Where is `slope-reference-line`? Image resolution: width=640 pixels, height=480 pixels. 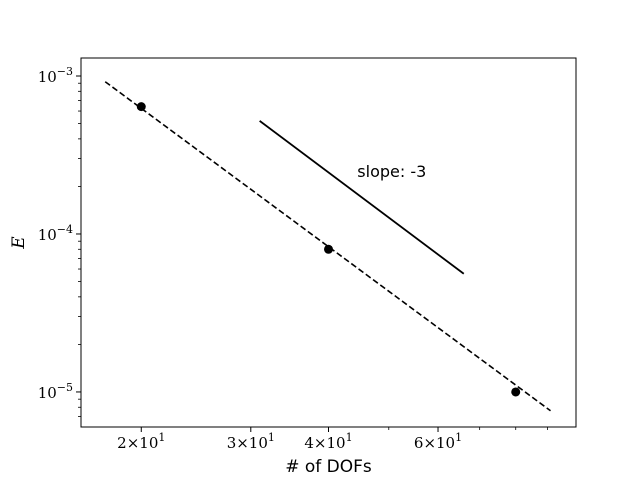 slope-reference-line is located at coordinates (362, 197).